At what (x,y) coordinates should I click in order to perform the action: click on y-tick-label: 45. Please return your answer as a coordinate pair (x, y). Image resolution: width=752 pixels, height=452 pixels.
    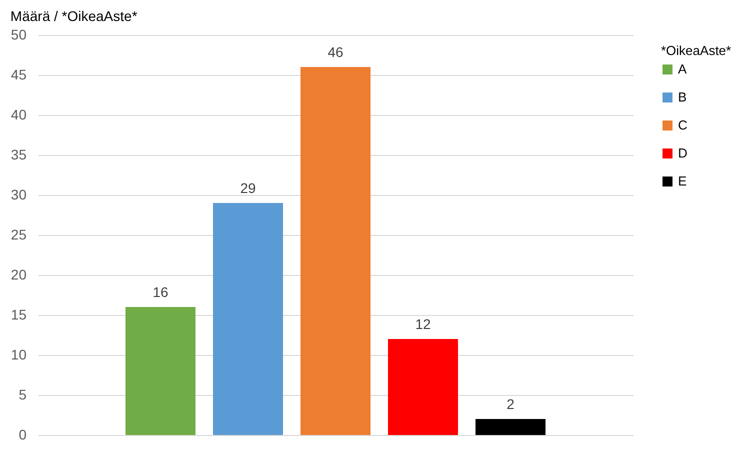
    Looking at the image, I should click on (18, 74).